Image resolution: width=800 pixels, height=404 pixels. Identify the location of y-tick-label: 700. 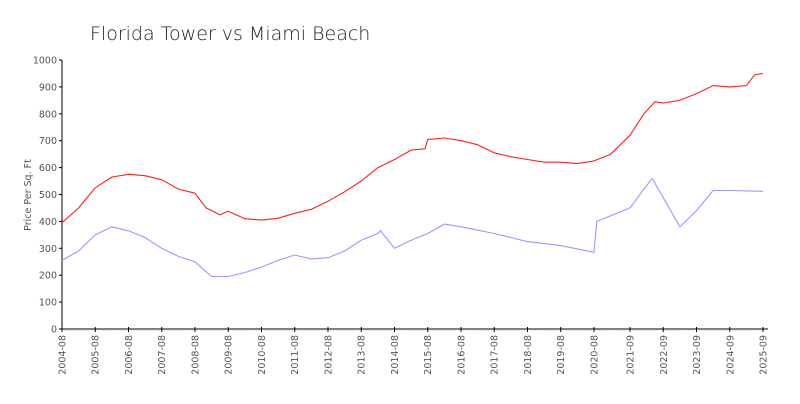
(48, 141).